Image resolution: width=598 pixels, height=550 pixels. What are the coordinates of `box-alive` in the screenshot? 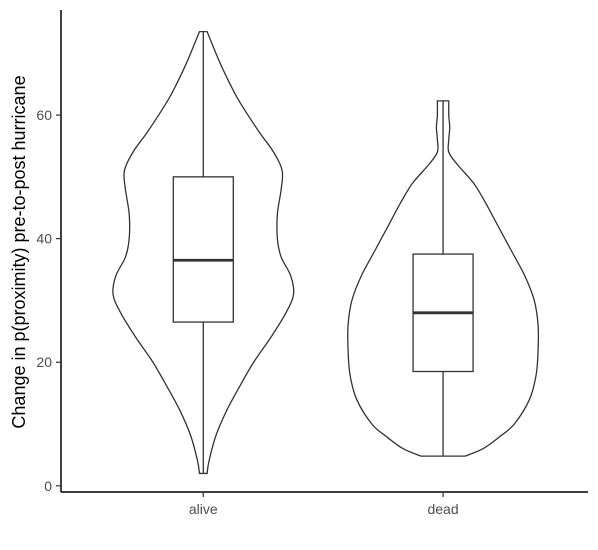 It's located at (203, 249).